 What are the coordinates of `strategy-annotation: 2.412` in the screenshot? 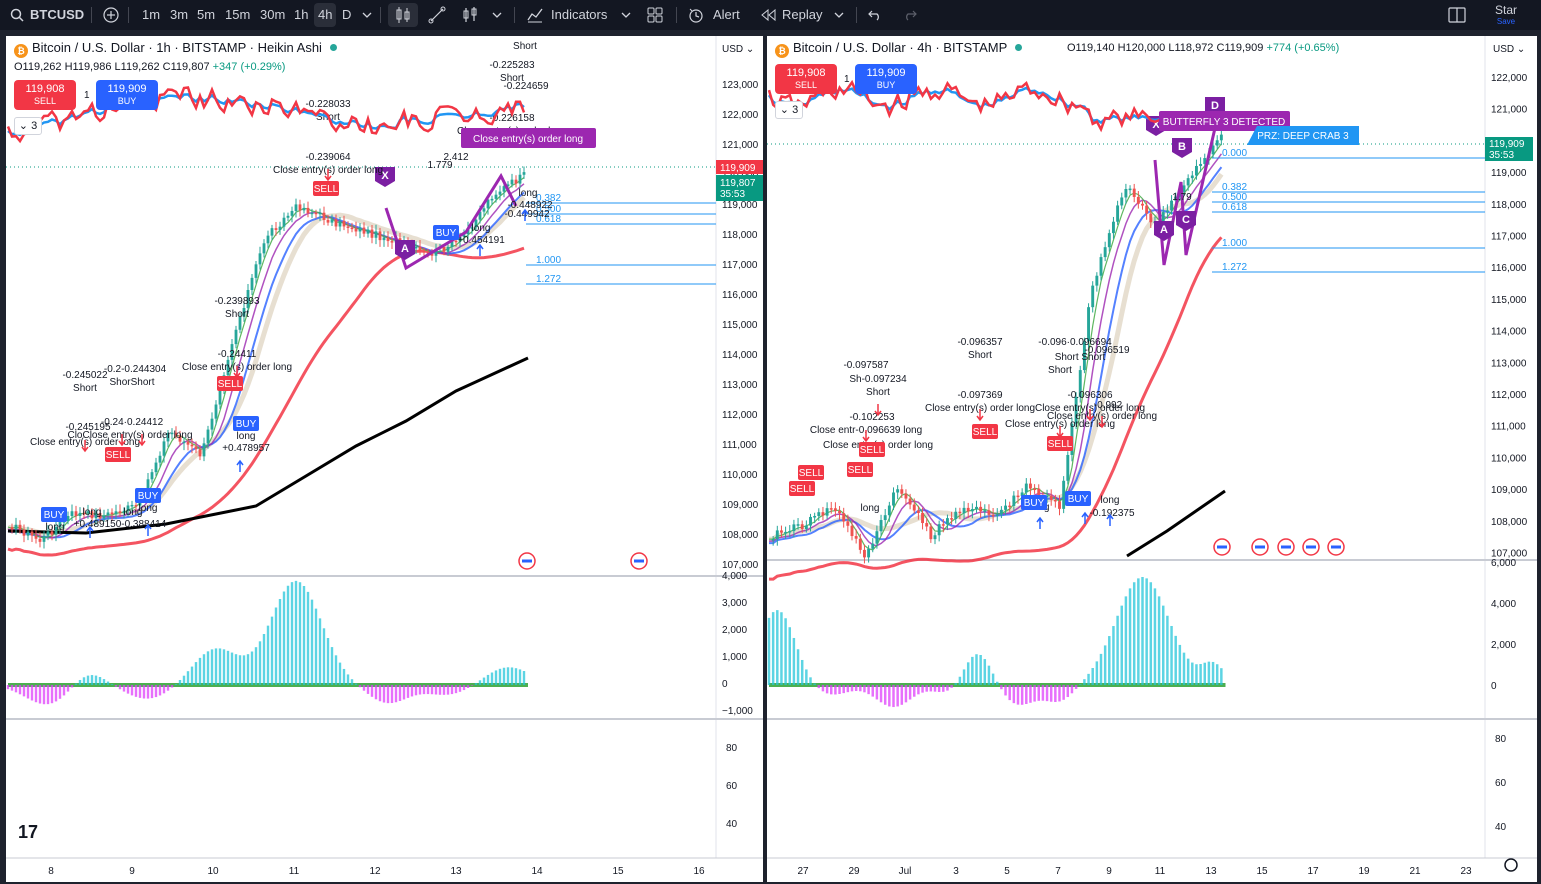 It's located at (455, 157).